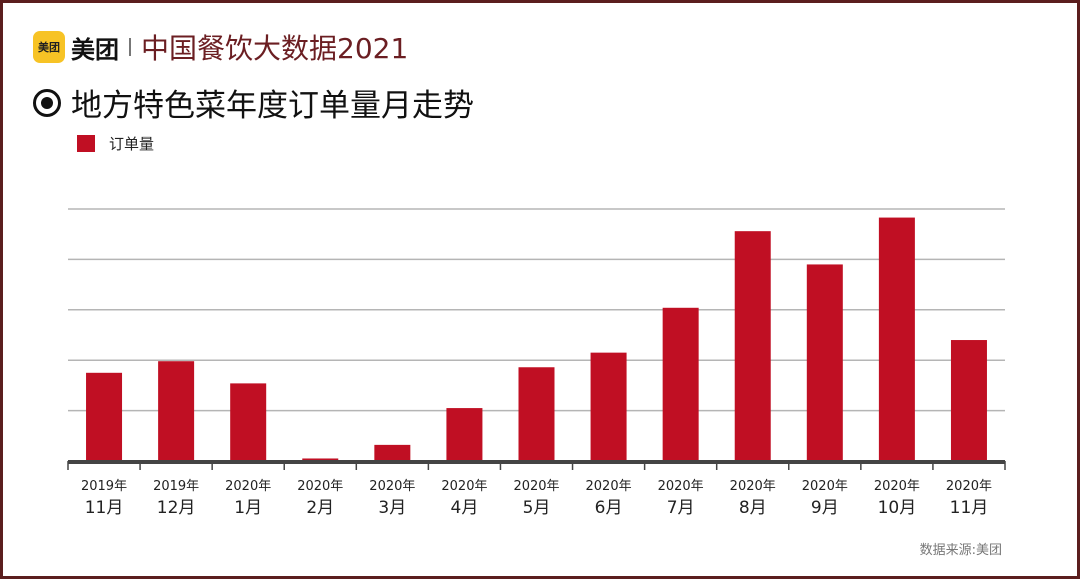  Describe the element at coordinates (465, 508) in the screenshot. I see `x-tick-label-month: 4月` at that location.